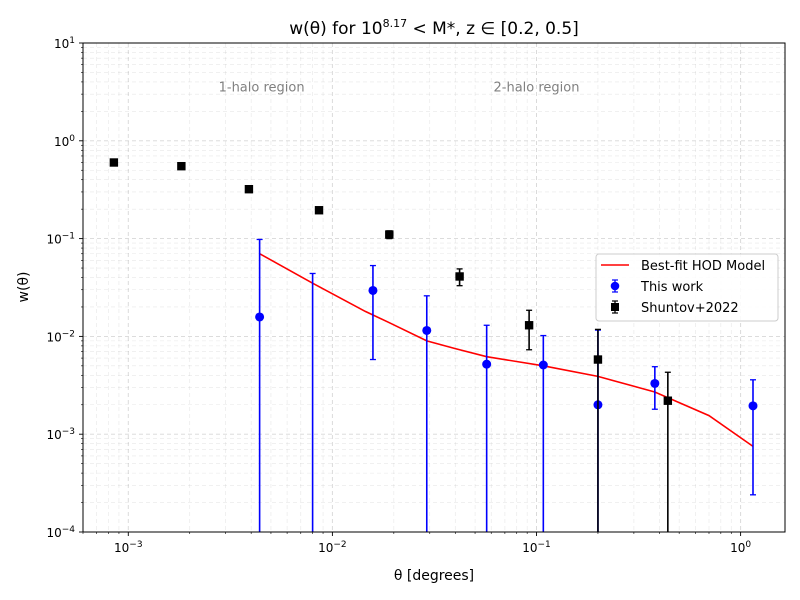  I want to click on chart-title: w(θ) for 108.17 < M*, z ∈ [0.2, 0.5], so click(434, 28).